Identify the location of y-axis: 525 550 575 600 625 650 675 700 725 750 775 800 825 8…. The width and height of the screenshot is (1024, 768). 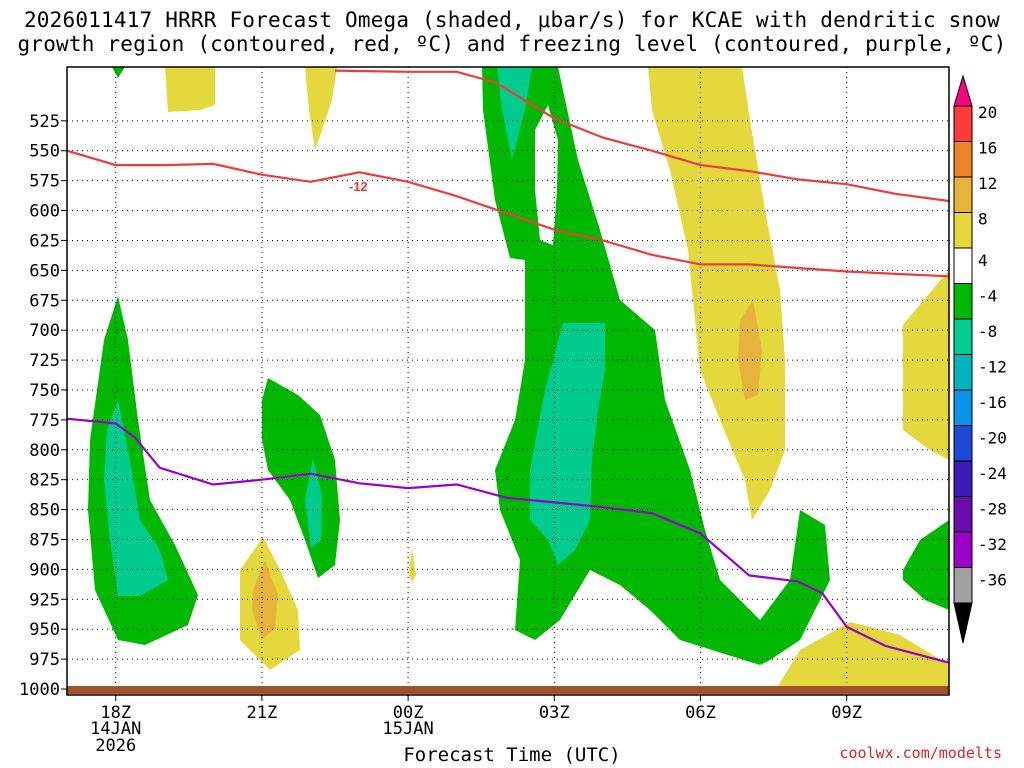
(43, 406).